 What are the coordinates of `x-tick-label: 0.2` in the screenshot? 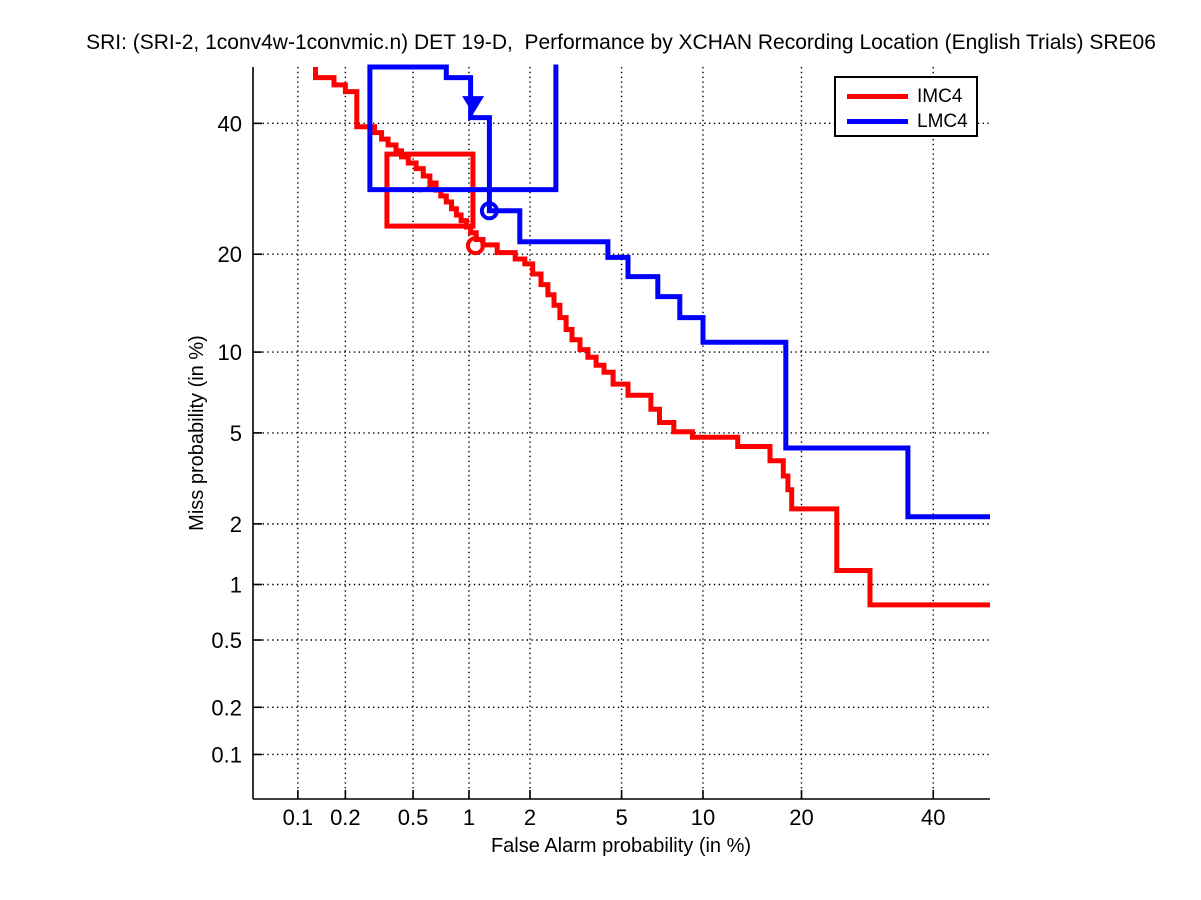 It's located at (345, 817).